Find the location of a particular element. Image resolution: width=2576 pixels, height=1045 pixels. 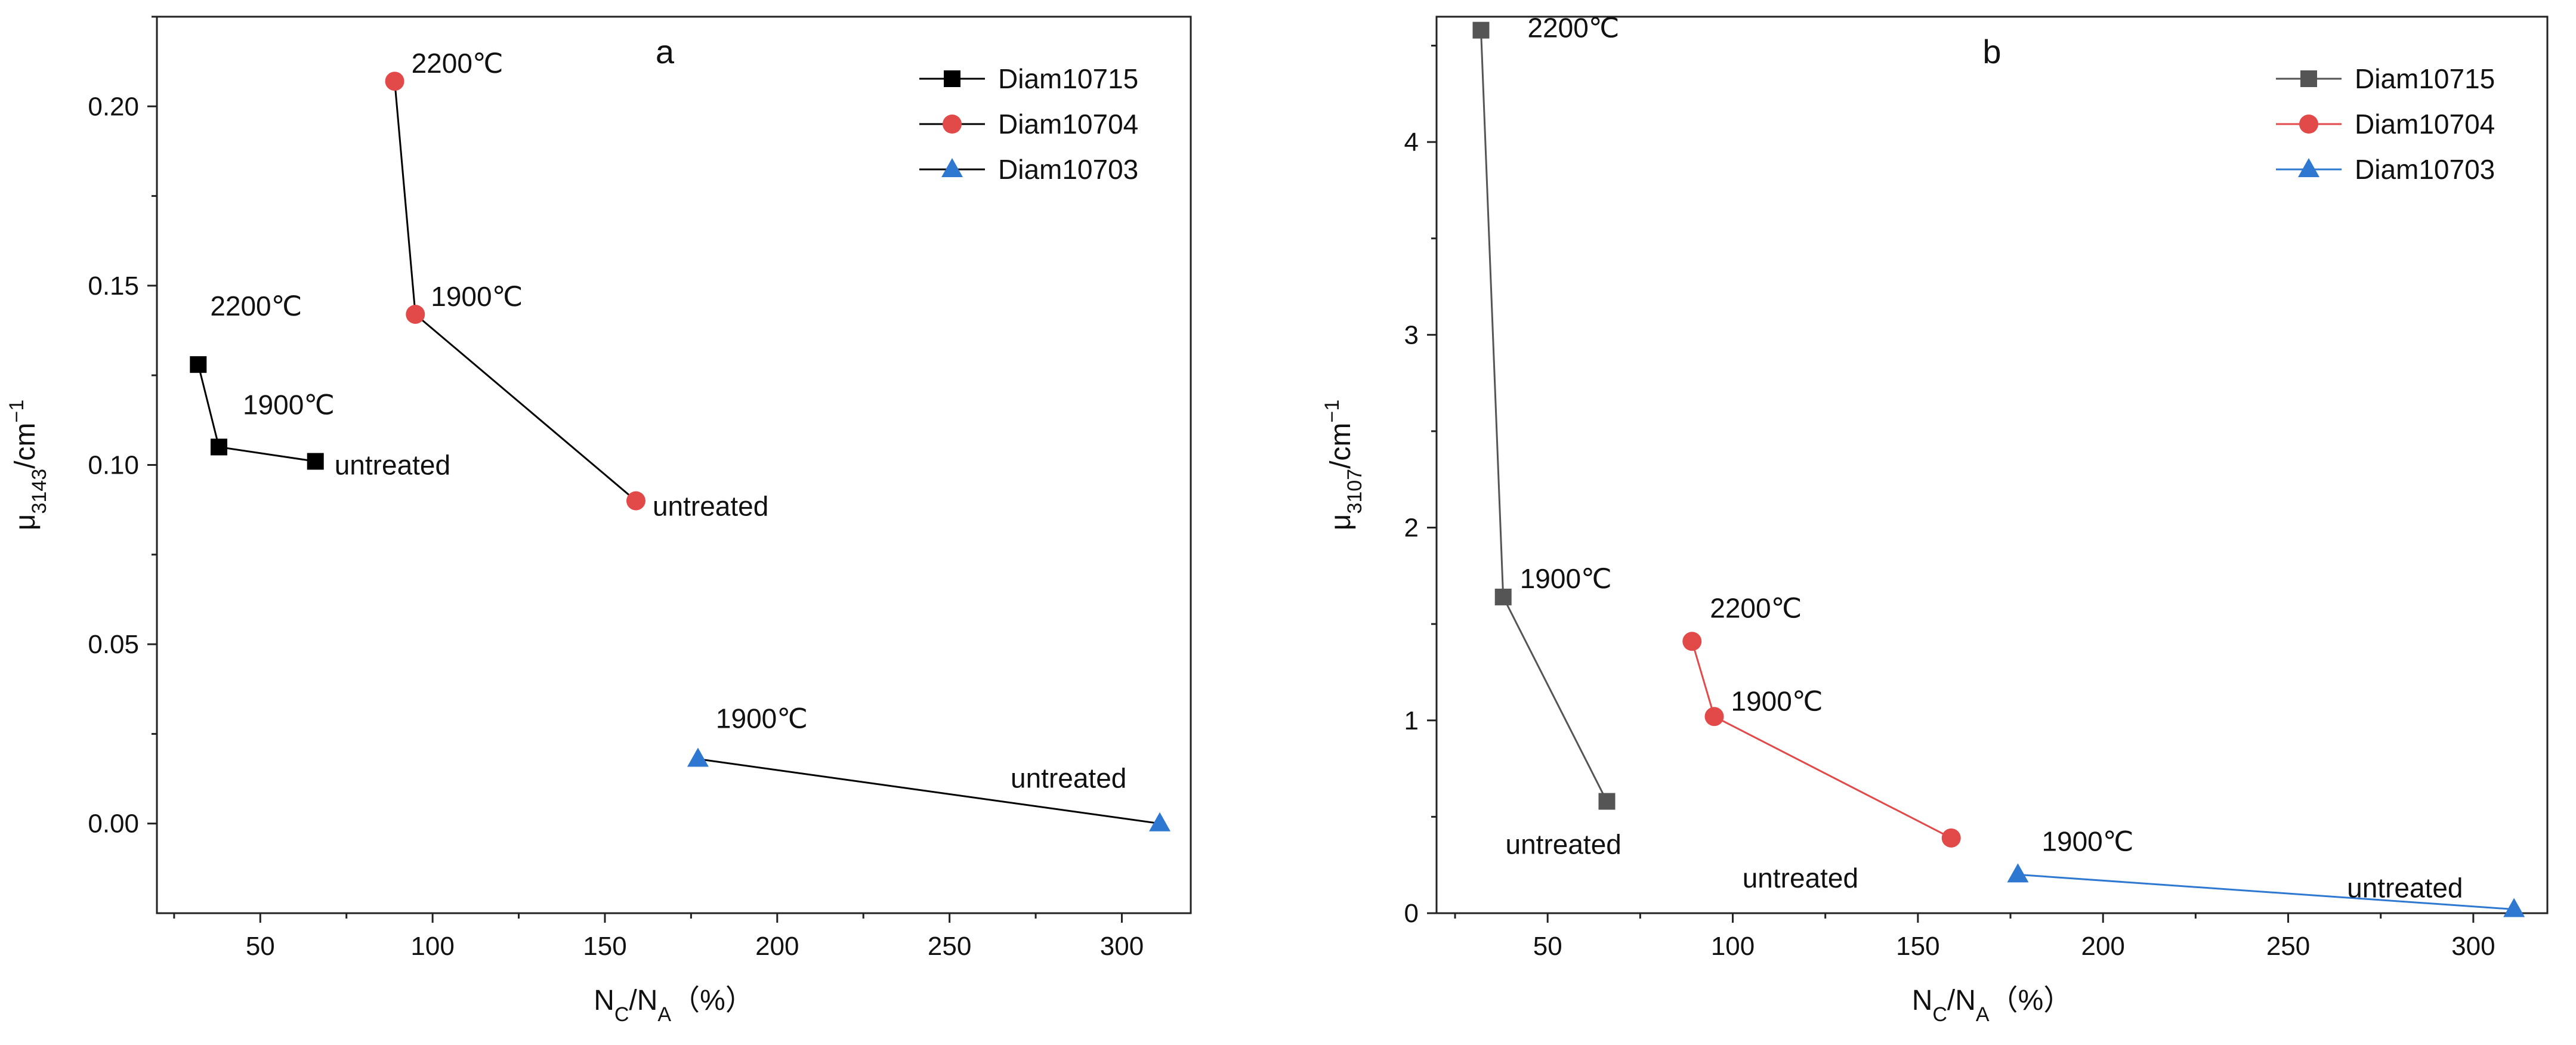

y-tick-label: 0.10 is located at coordinates (114, 465).